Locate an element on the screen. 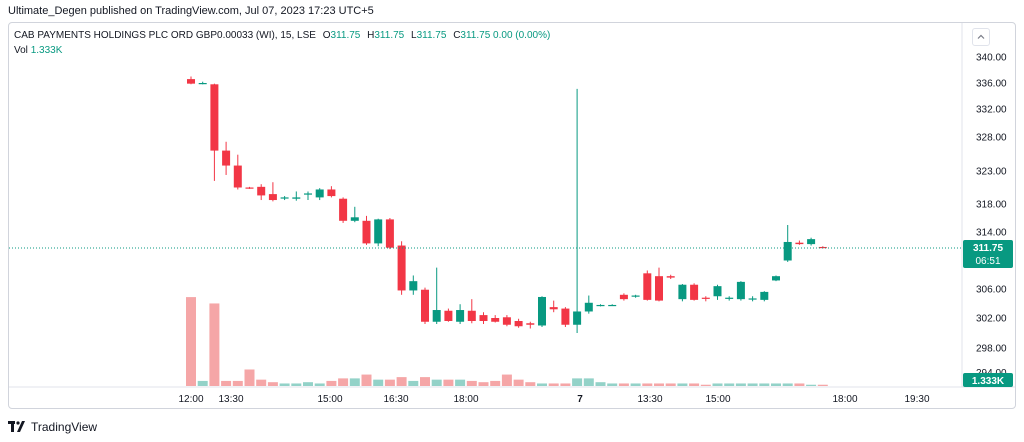  chevron-up-icon is located at coordinates (981, 36).